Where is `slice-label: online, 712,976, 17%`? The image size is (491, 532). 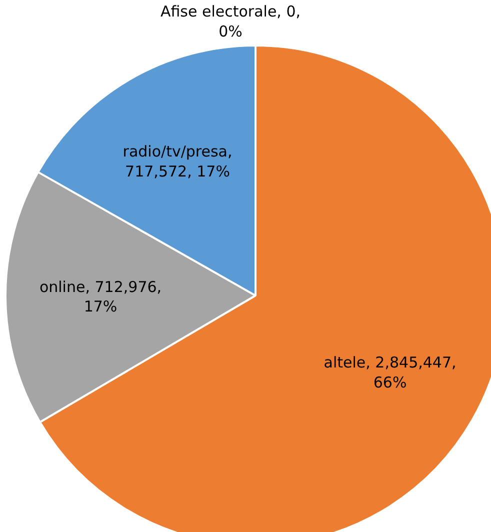
slice-label: online, 712,976, 17% is located at coordinates (100, 297).